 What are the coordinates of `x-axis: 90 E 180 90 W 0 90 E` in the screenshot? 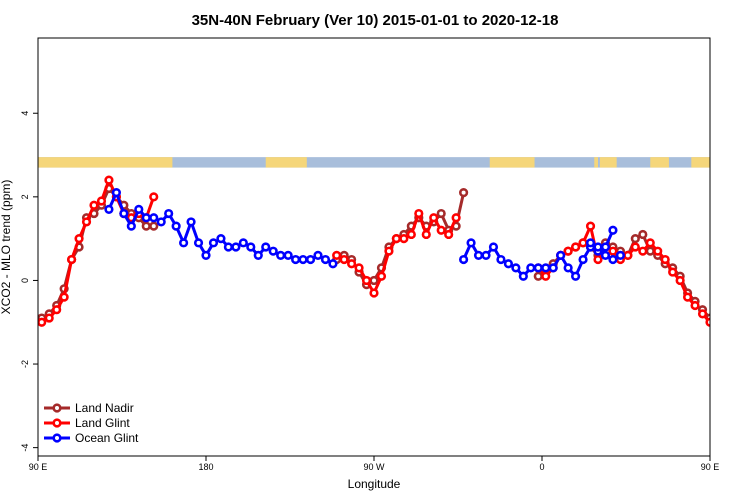 It's located at (374, 464).